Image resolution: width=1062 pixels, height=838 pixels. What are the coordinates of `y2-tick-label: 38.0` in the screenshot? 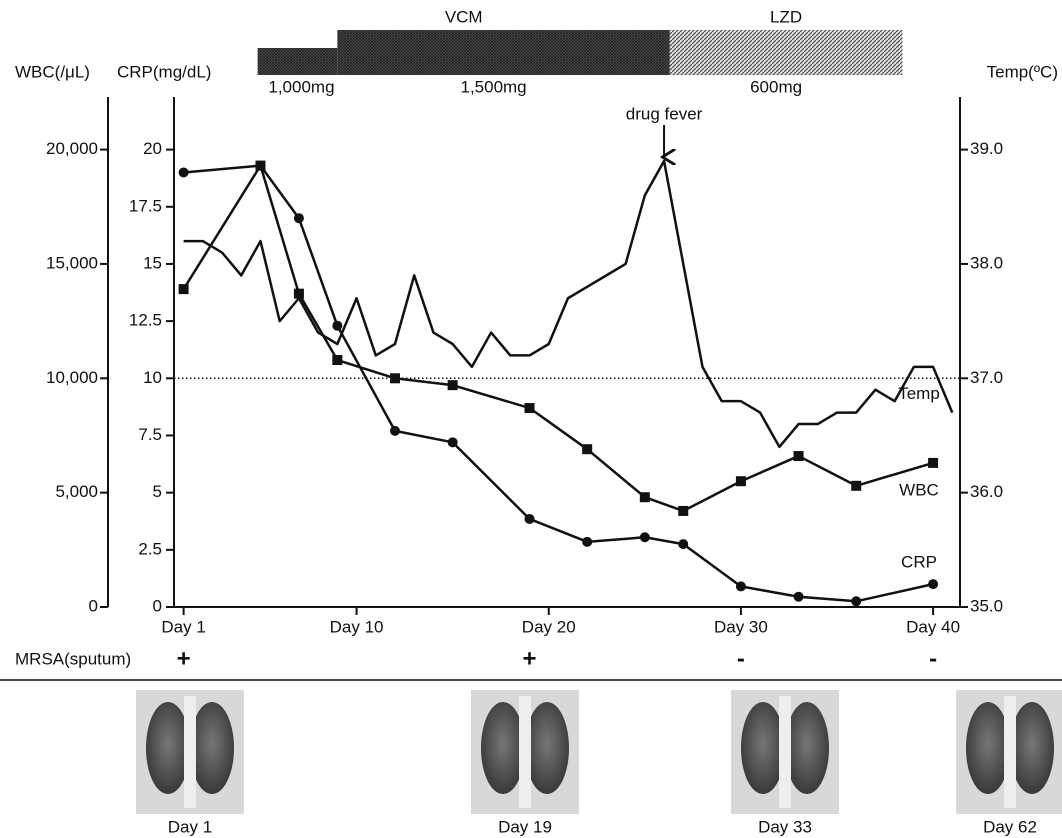 It's located at (986, 262).